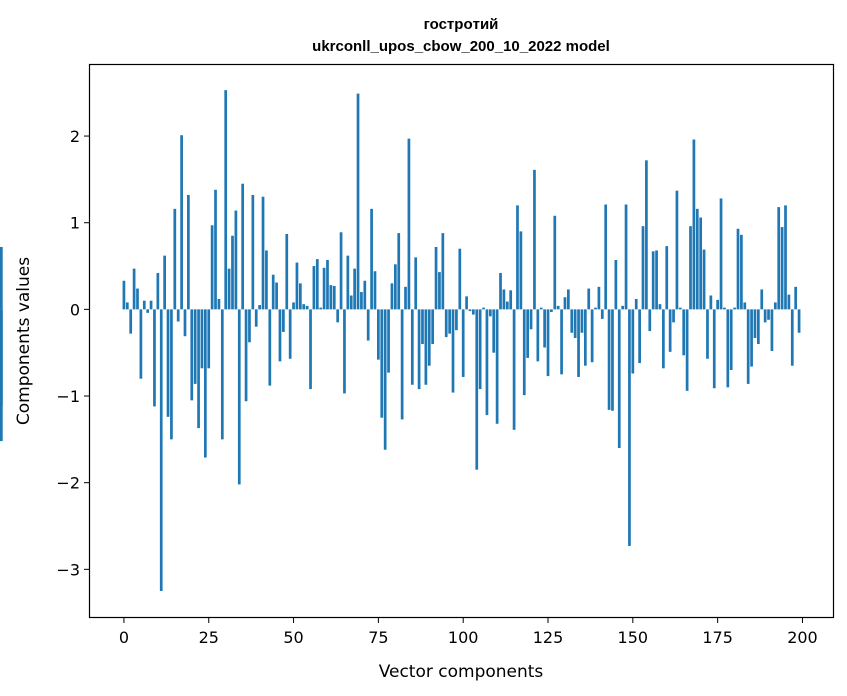 The width and height of the screenshot is (847, 696). Describe the element at coordinates (124, 637) in the screenshot. I see `x-tick-label: 0` at that location.